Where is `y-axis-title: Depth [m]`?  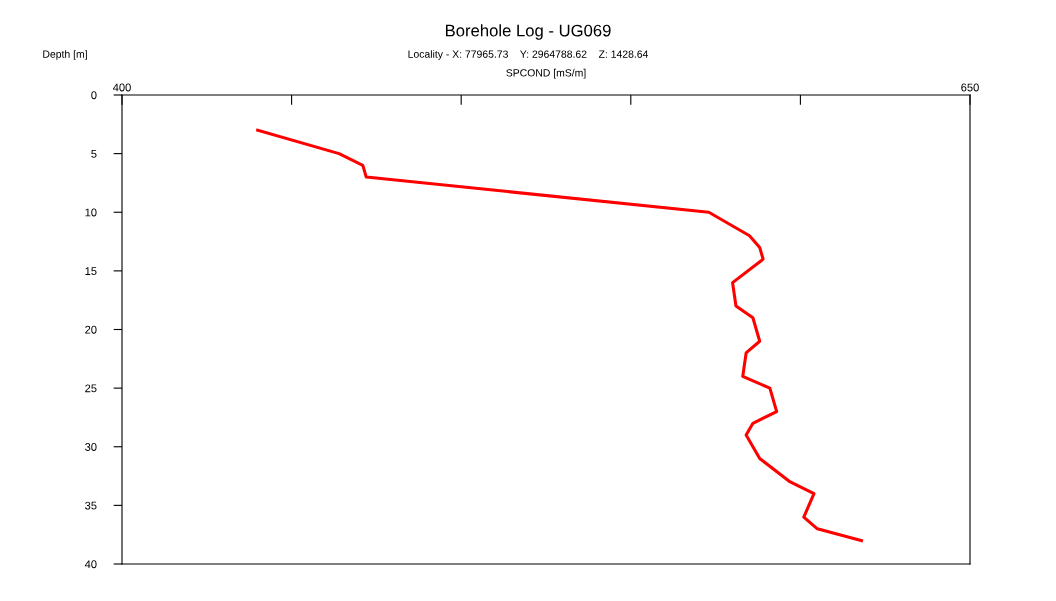
y-axis-title: Depth [m] is located at coordinates (65, 55).